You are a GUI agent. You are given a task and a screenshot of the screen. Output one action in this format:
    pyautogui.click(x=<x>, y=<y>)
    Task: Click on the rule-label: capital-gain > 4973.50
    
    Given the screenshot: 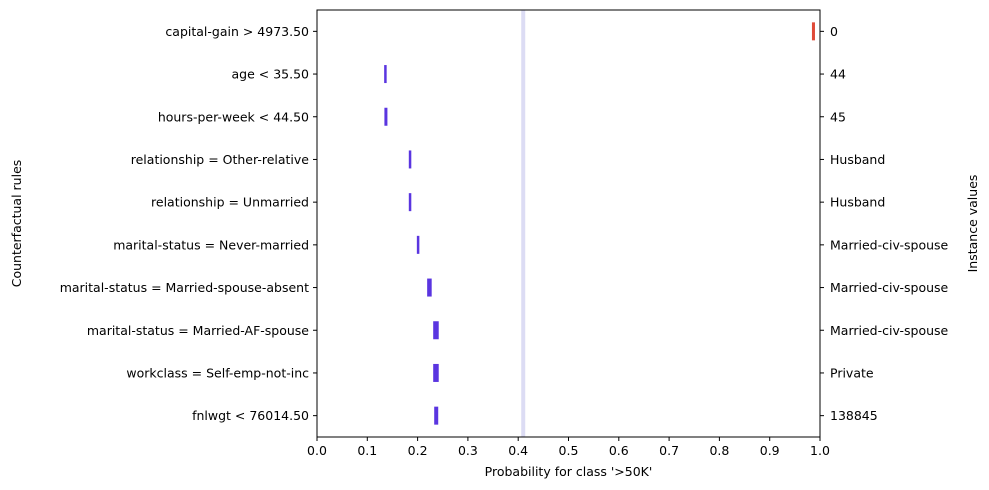 What is the action you would take?
    pyautogui.click(x=237, y=31)
    